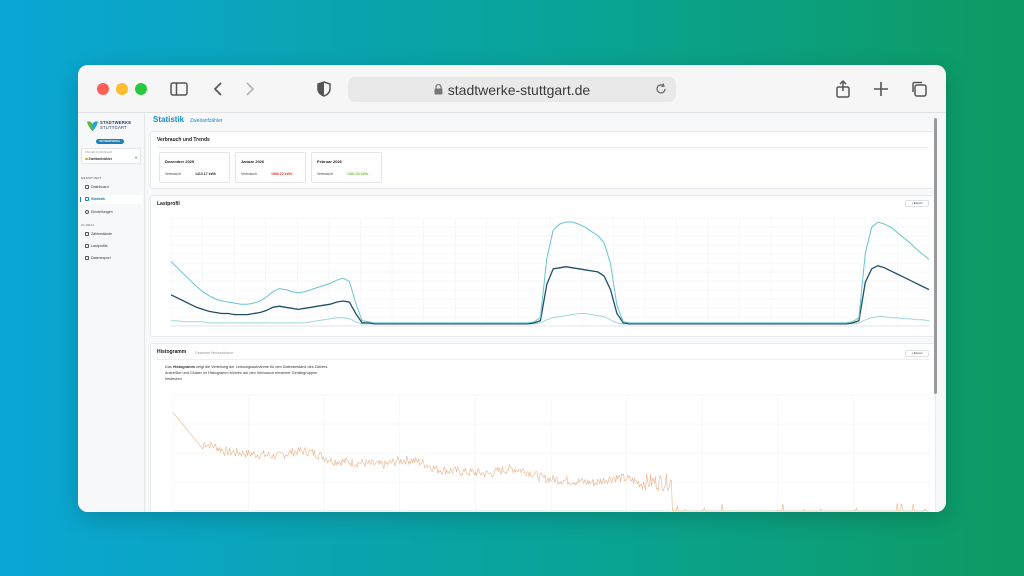  I want to click on sidebar-item-statistik: Statistik, so click(111, 199).